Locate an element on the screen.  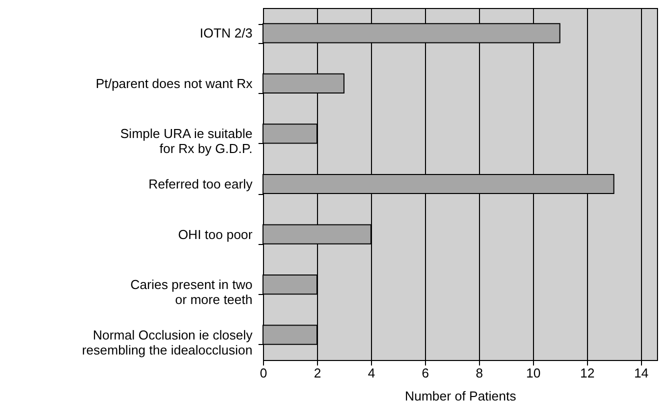
x-tick-label: 0 is located at coordinates (264, 373).